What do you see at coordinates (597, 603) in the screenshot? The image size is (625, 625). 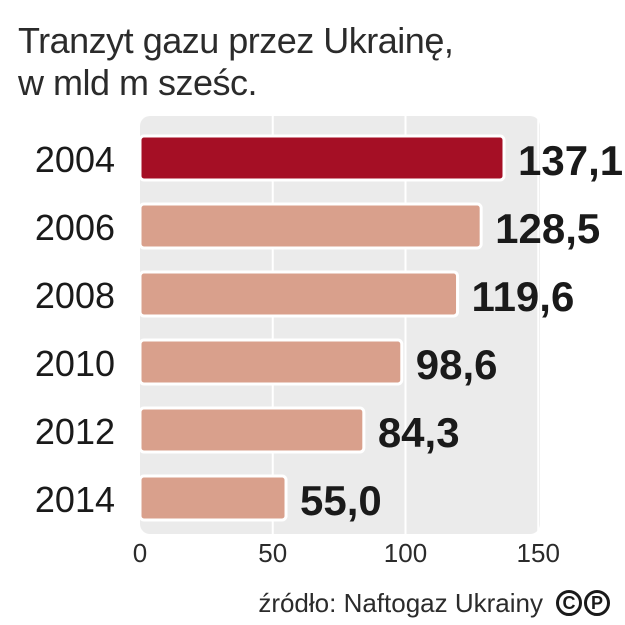 I see `p-letter: P` at bounding box center [597, 603].